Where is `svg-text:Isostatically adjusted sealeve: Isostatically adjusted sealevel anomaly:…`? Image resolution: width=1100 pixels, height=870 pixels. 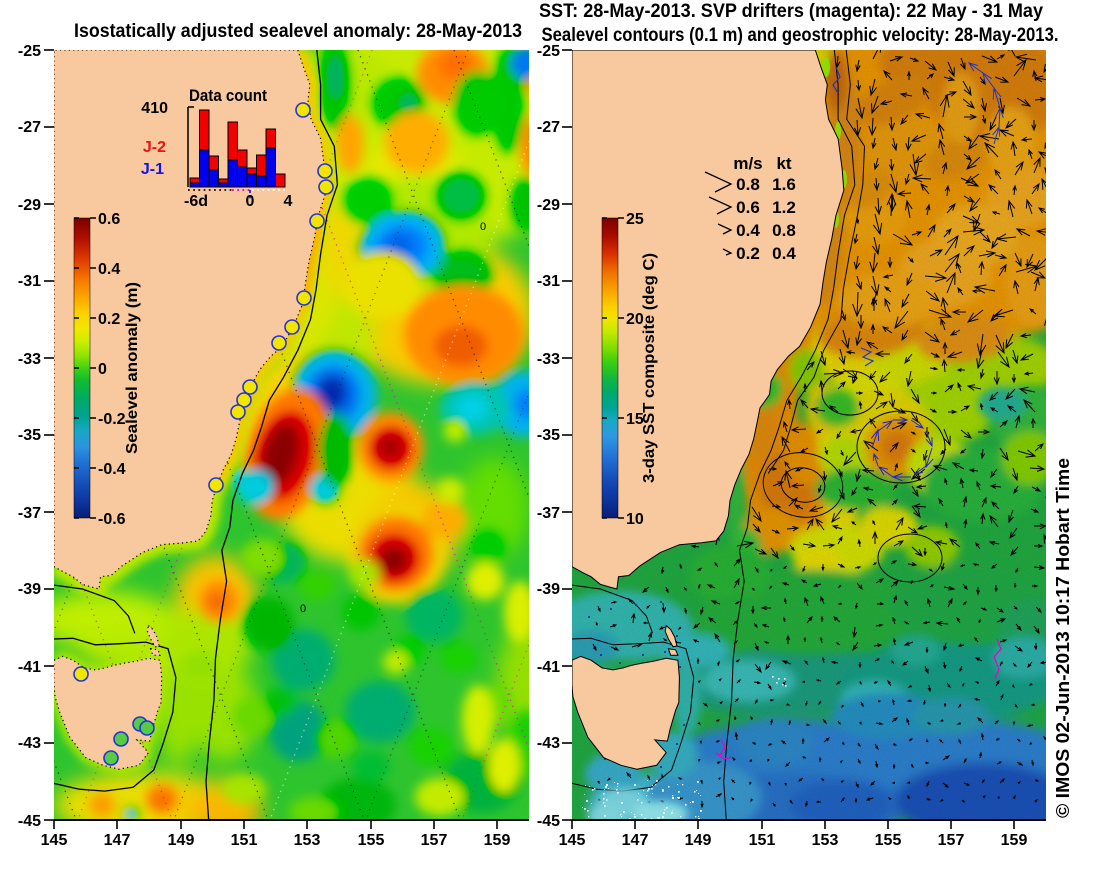 svg-text:Isostatically adjusted sealeve: Isostatically adjusted sealevel anomaly:… is located at coordinates (298, 31).